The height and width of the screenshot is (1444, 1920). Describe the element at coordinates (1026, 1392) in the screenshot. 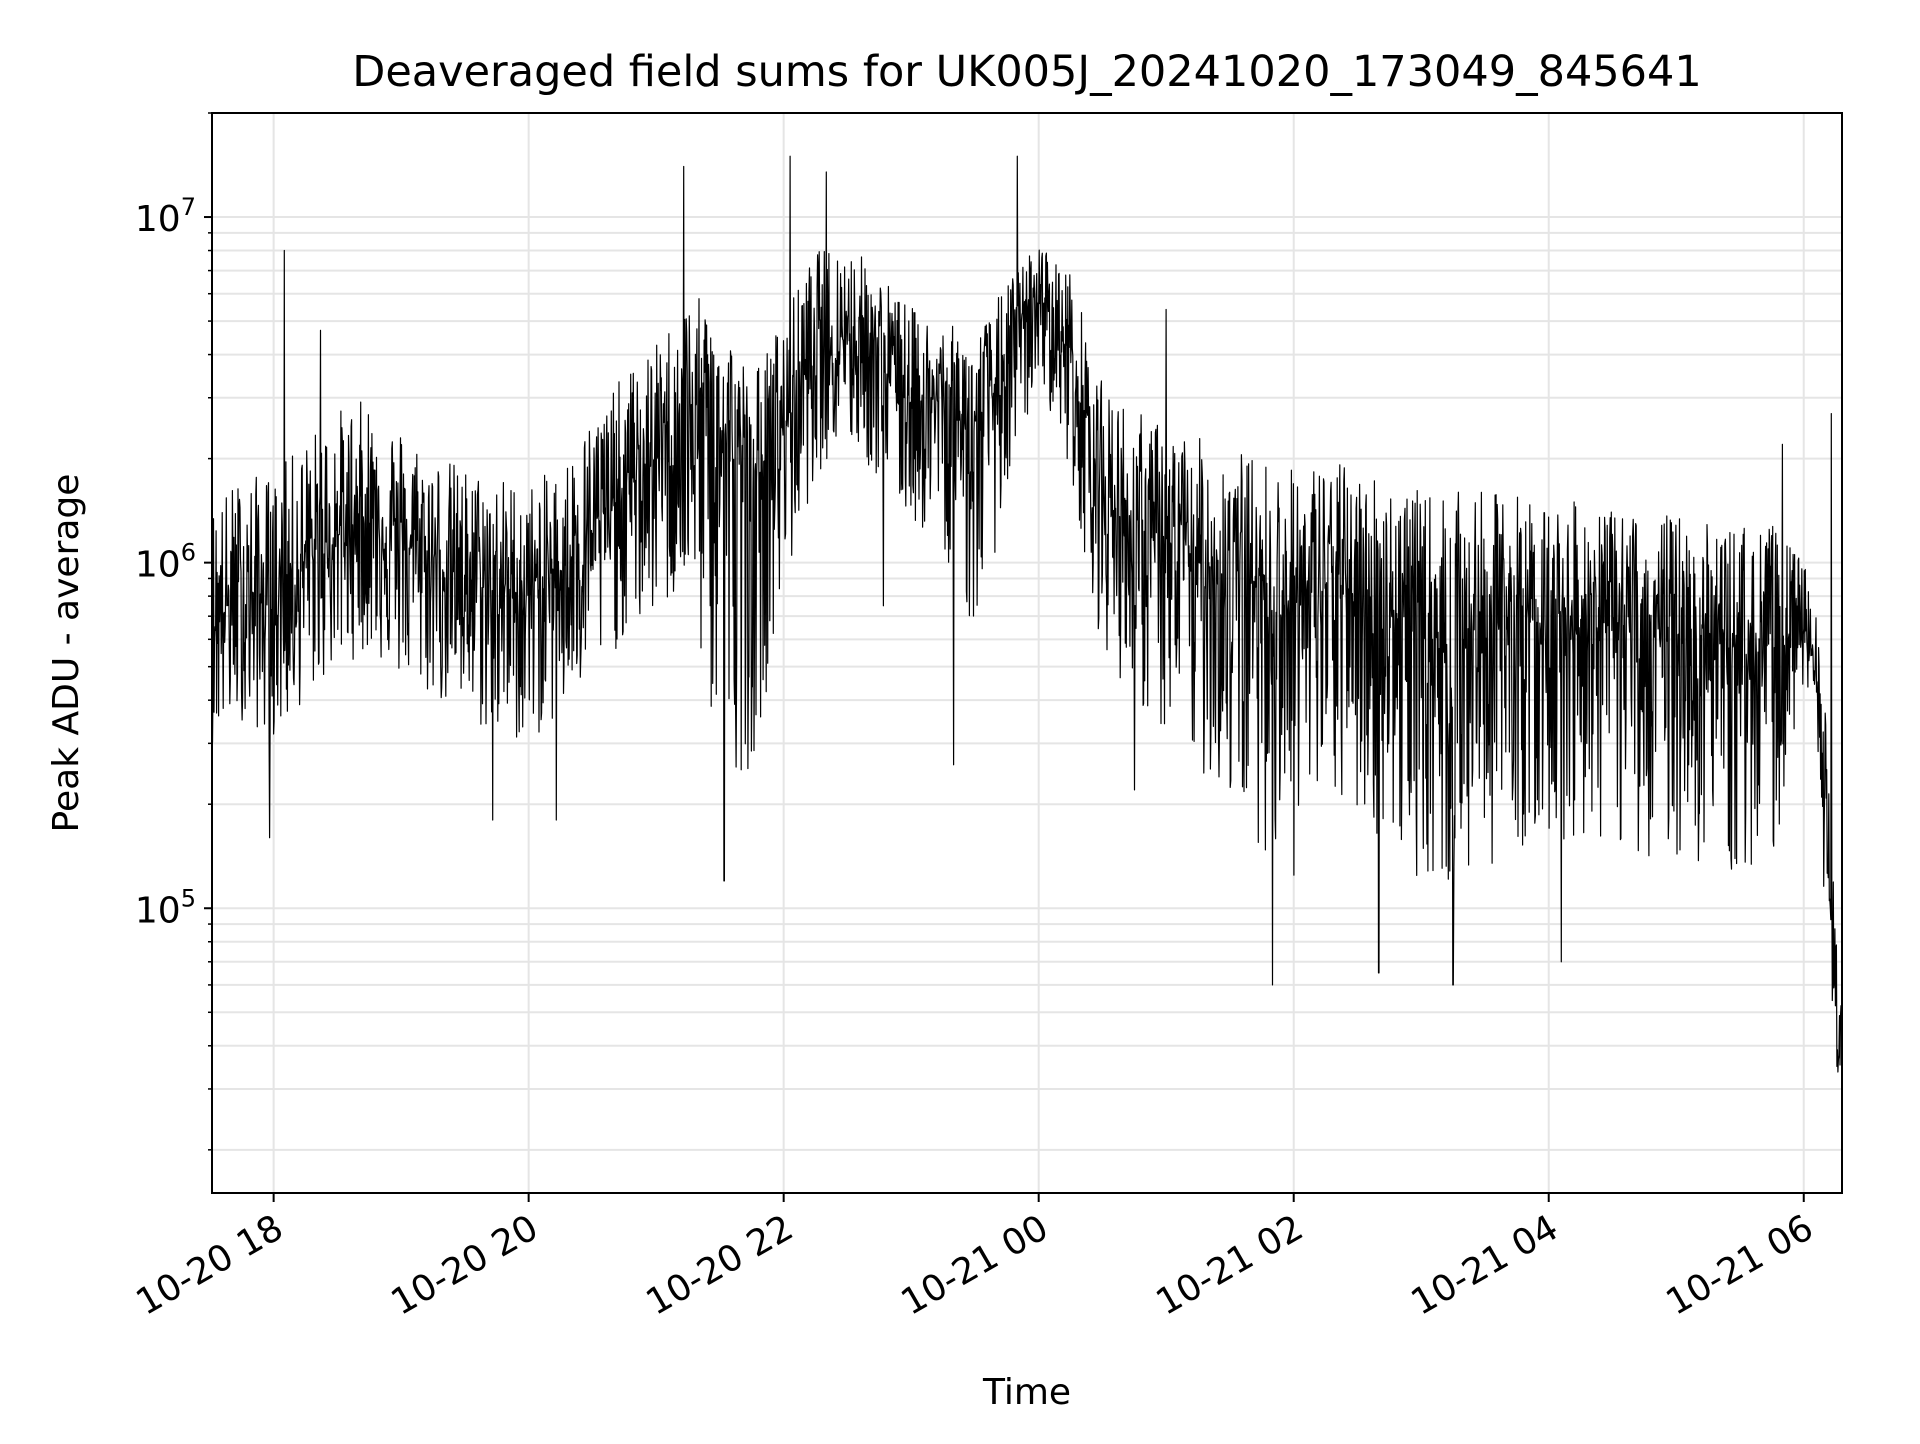

I see `x-axis-label: Time` at that location.